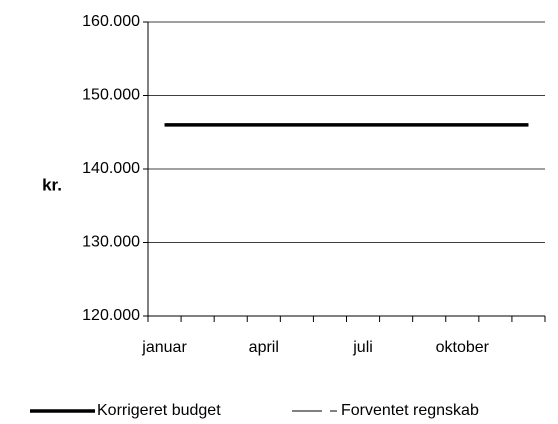 The width and height of the screenshot is (558, 424). I want to click on y-tick-label: 150.000, so click(111, 95).